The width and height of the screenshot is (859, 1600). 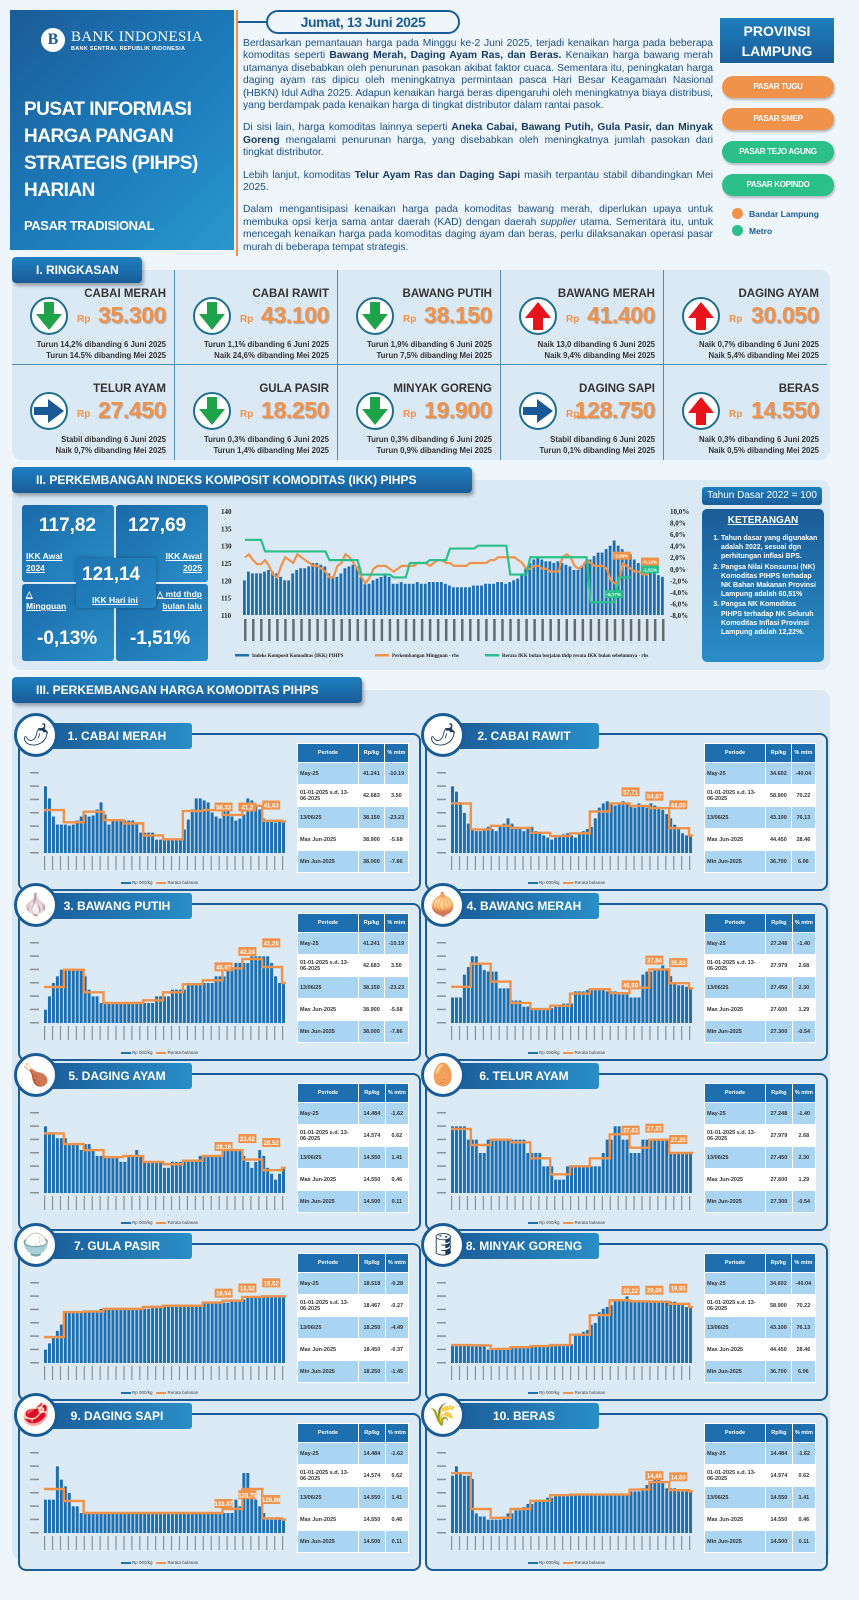 What do you see at coordinates (116, 583) in the screenshot?
I see `ikk-hari-ini-box: 121,14 IKK Hari ini` at bounding box center [116, 583].